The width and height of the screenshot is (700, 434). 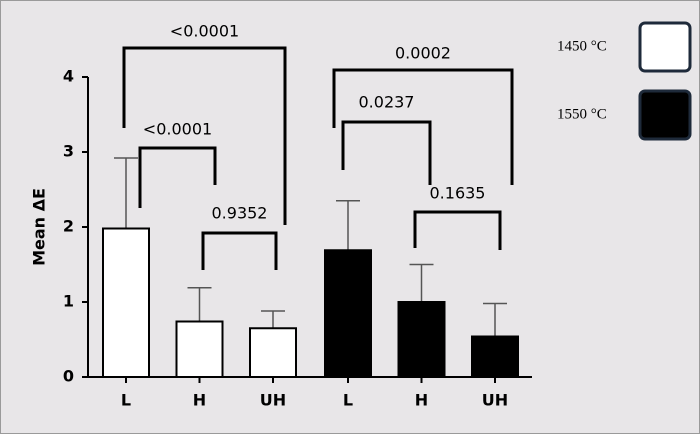 I want to click on p-value: 0.9352, so click(x=240, y=213).